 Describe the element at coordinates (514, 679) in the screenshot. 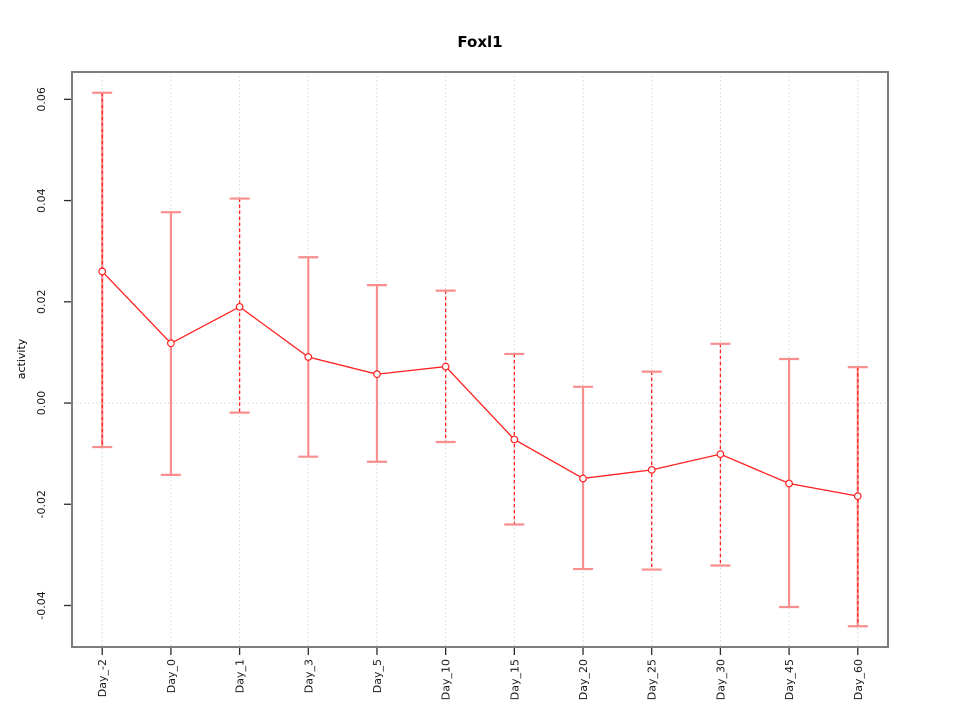

I see `x-tick-label: Day_15` at that location.